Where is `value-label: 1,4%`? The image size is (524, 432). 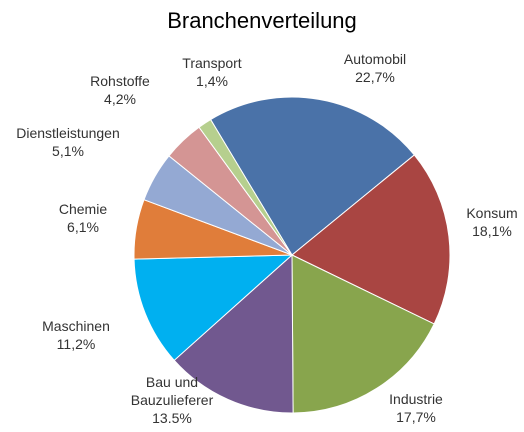
value-label: 1,4% is located at coordinates (212, 81).